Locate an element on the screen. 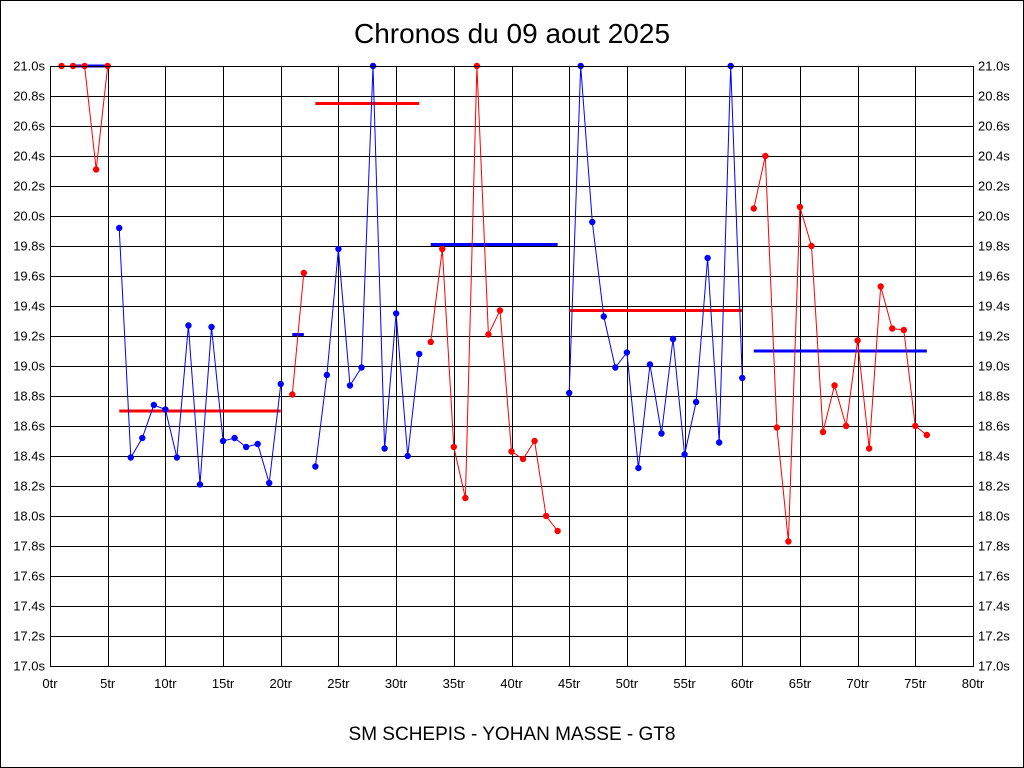  y-tick-label-left: 18.8s is located at coordinates (29, 396).